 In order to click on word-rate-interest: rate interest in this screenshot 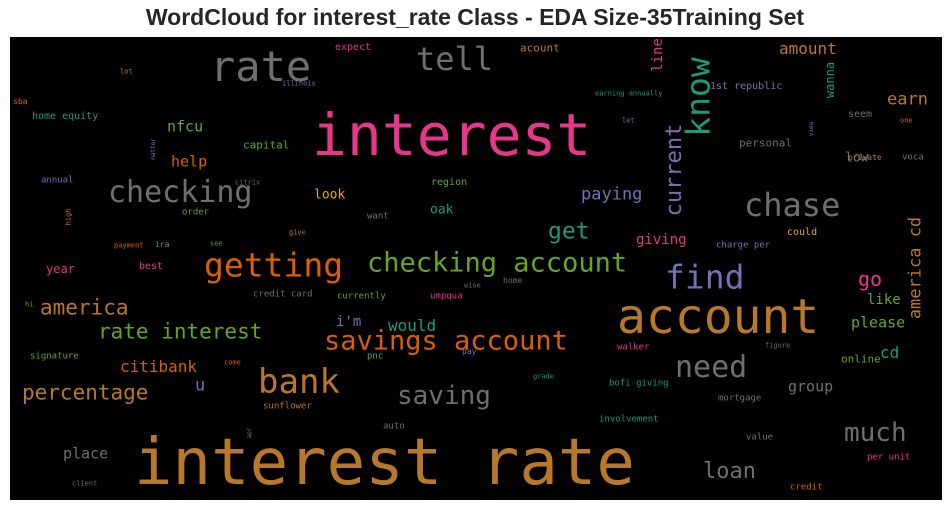, I will do `click(180, 331)`.